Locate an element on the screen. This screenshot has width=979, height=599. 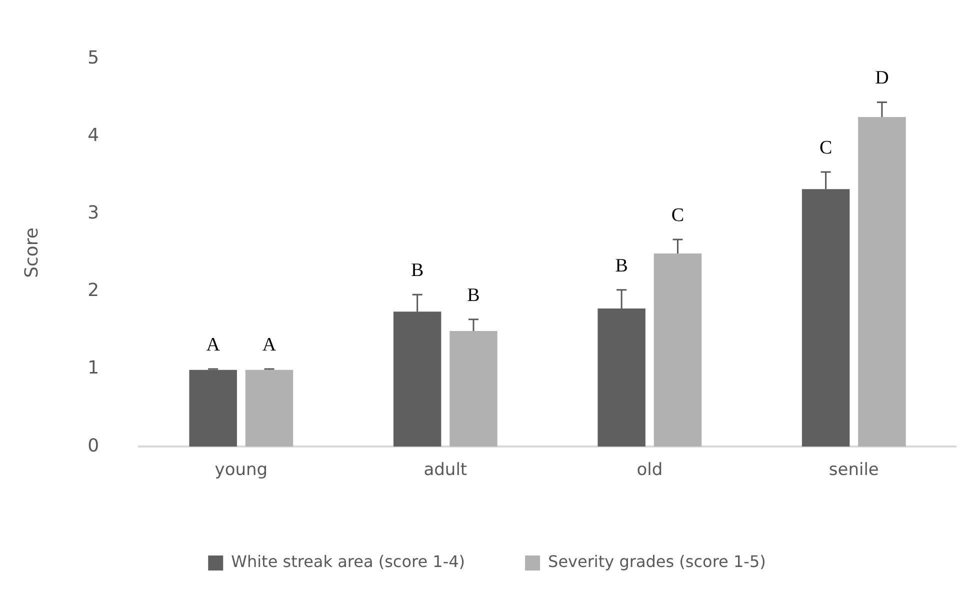
y-tick-label: 5 is located at coordinates (94, 57).